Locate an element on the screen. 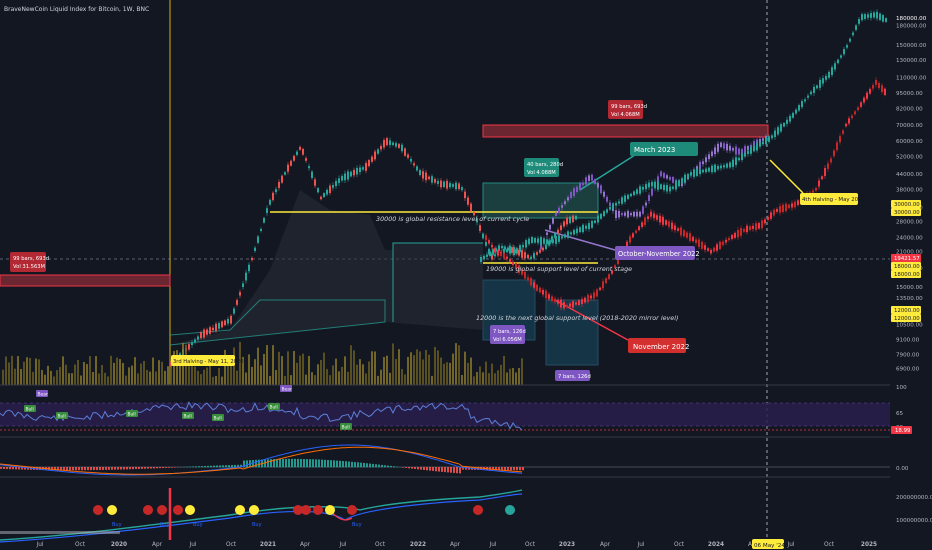 The width and height of the screenshot is (932, 550). range-label-0: 99 bars, 693d Vol 31.563M is located at coordinates (29, 262).